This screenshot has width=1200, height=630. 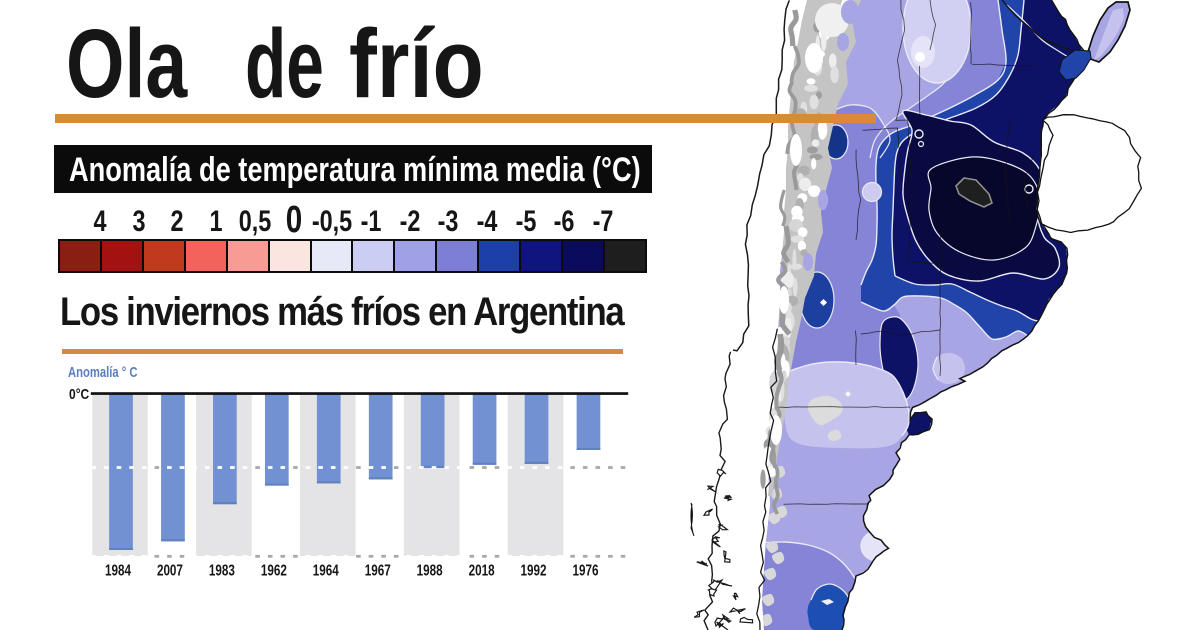 I want to click on svg-text: 1992, so click(x=534, y=571).